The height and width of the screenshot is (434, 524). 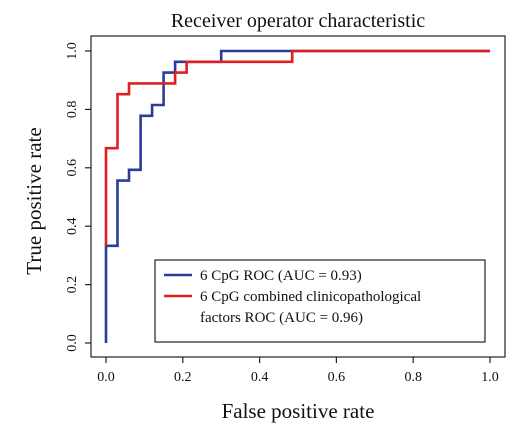 What do you see at coordinates (72, 51) in the screenshot?
I see `y-tick-label: 1.0` at bounding box center [72, 51].